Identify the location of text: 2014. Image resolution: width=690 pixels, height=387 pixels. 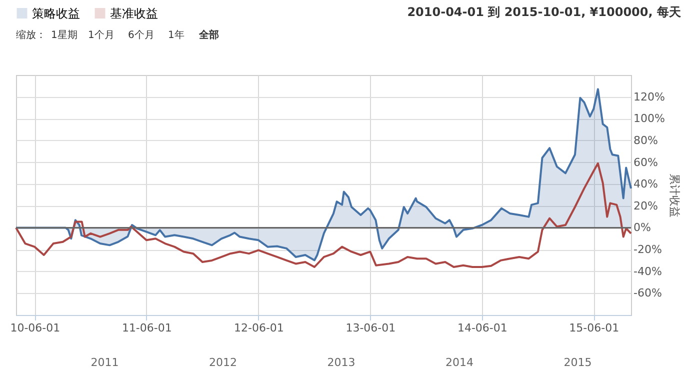
(460, 362).